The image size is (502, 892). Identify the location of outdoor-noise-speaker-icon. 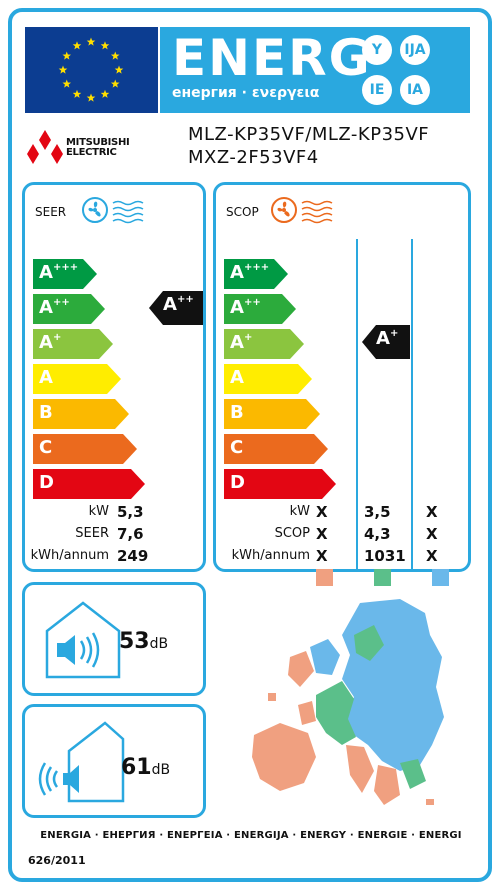
(81, 762).